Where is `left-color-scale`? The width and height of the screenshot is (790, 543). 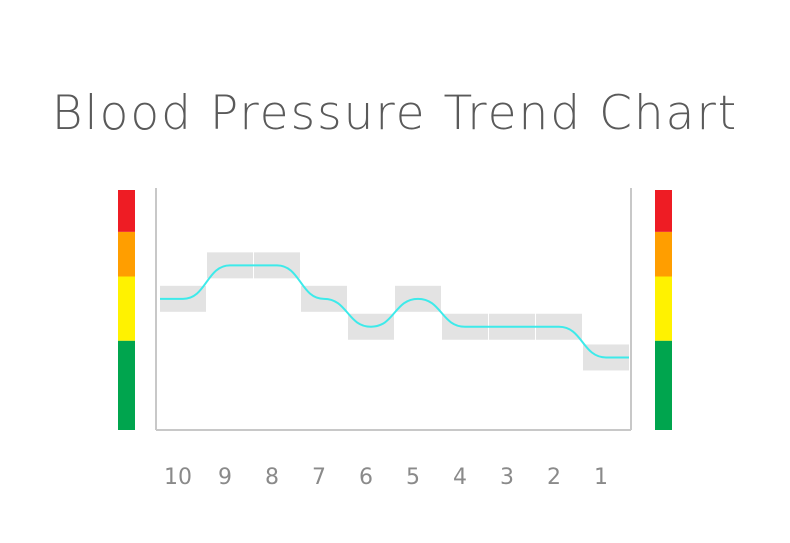 left-color-scale is located at coordinates (126, 310).